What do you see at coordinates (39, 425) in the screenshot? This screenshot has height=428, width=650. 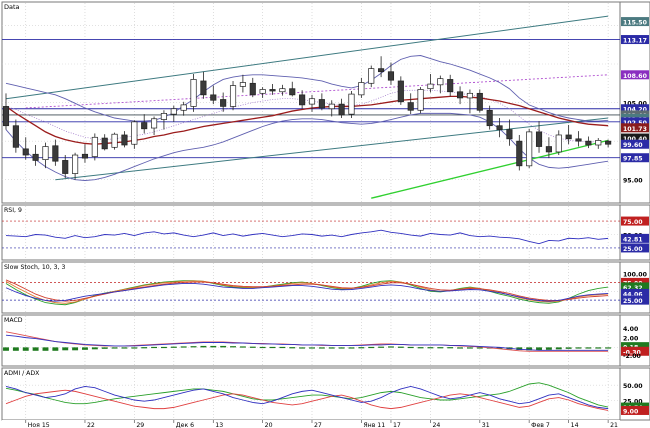 I see `x-axis-tick-label: Ноя 15` at bounding box center [39, 425].